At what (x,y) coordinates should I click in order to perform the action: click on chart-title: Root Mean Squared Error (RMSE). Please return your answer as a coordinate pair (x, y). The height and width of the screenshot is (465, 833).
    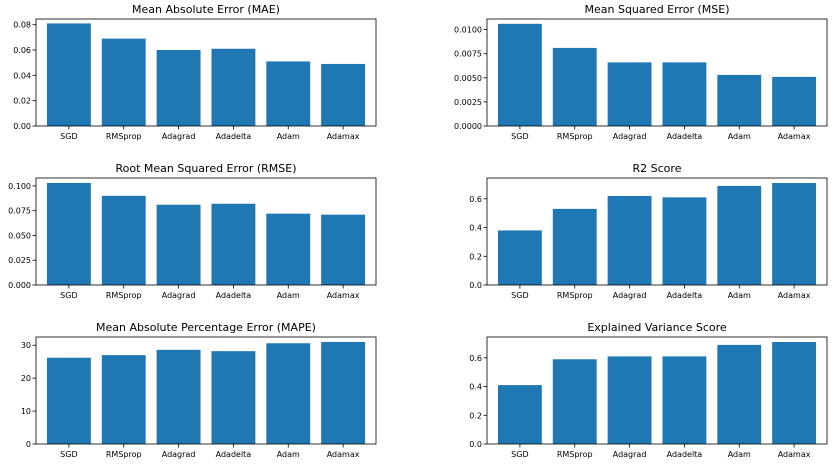
    Looking at the image, I should click on (205, 168).